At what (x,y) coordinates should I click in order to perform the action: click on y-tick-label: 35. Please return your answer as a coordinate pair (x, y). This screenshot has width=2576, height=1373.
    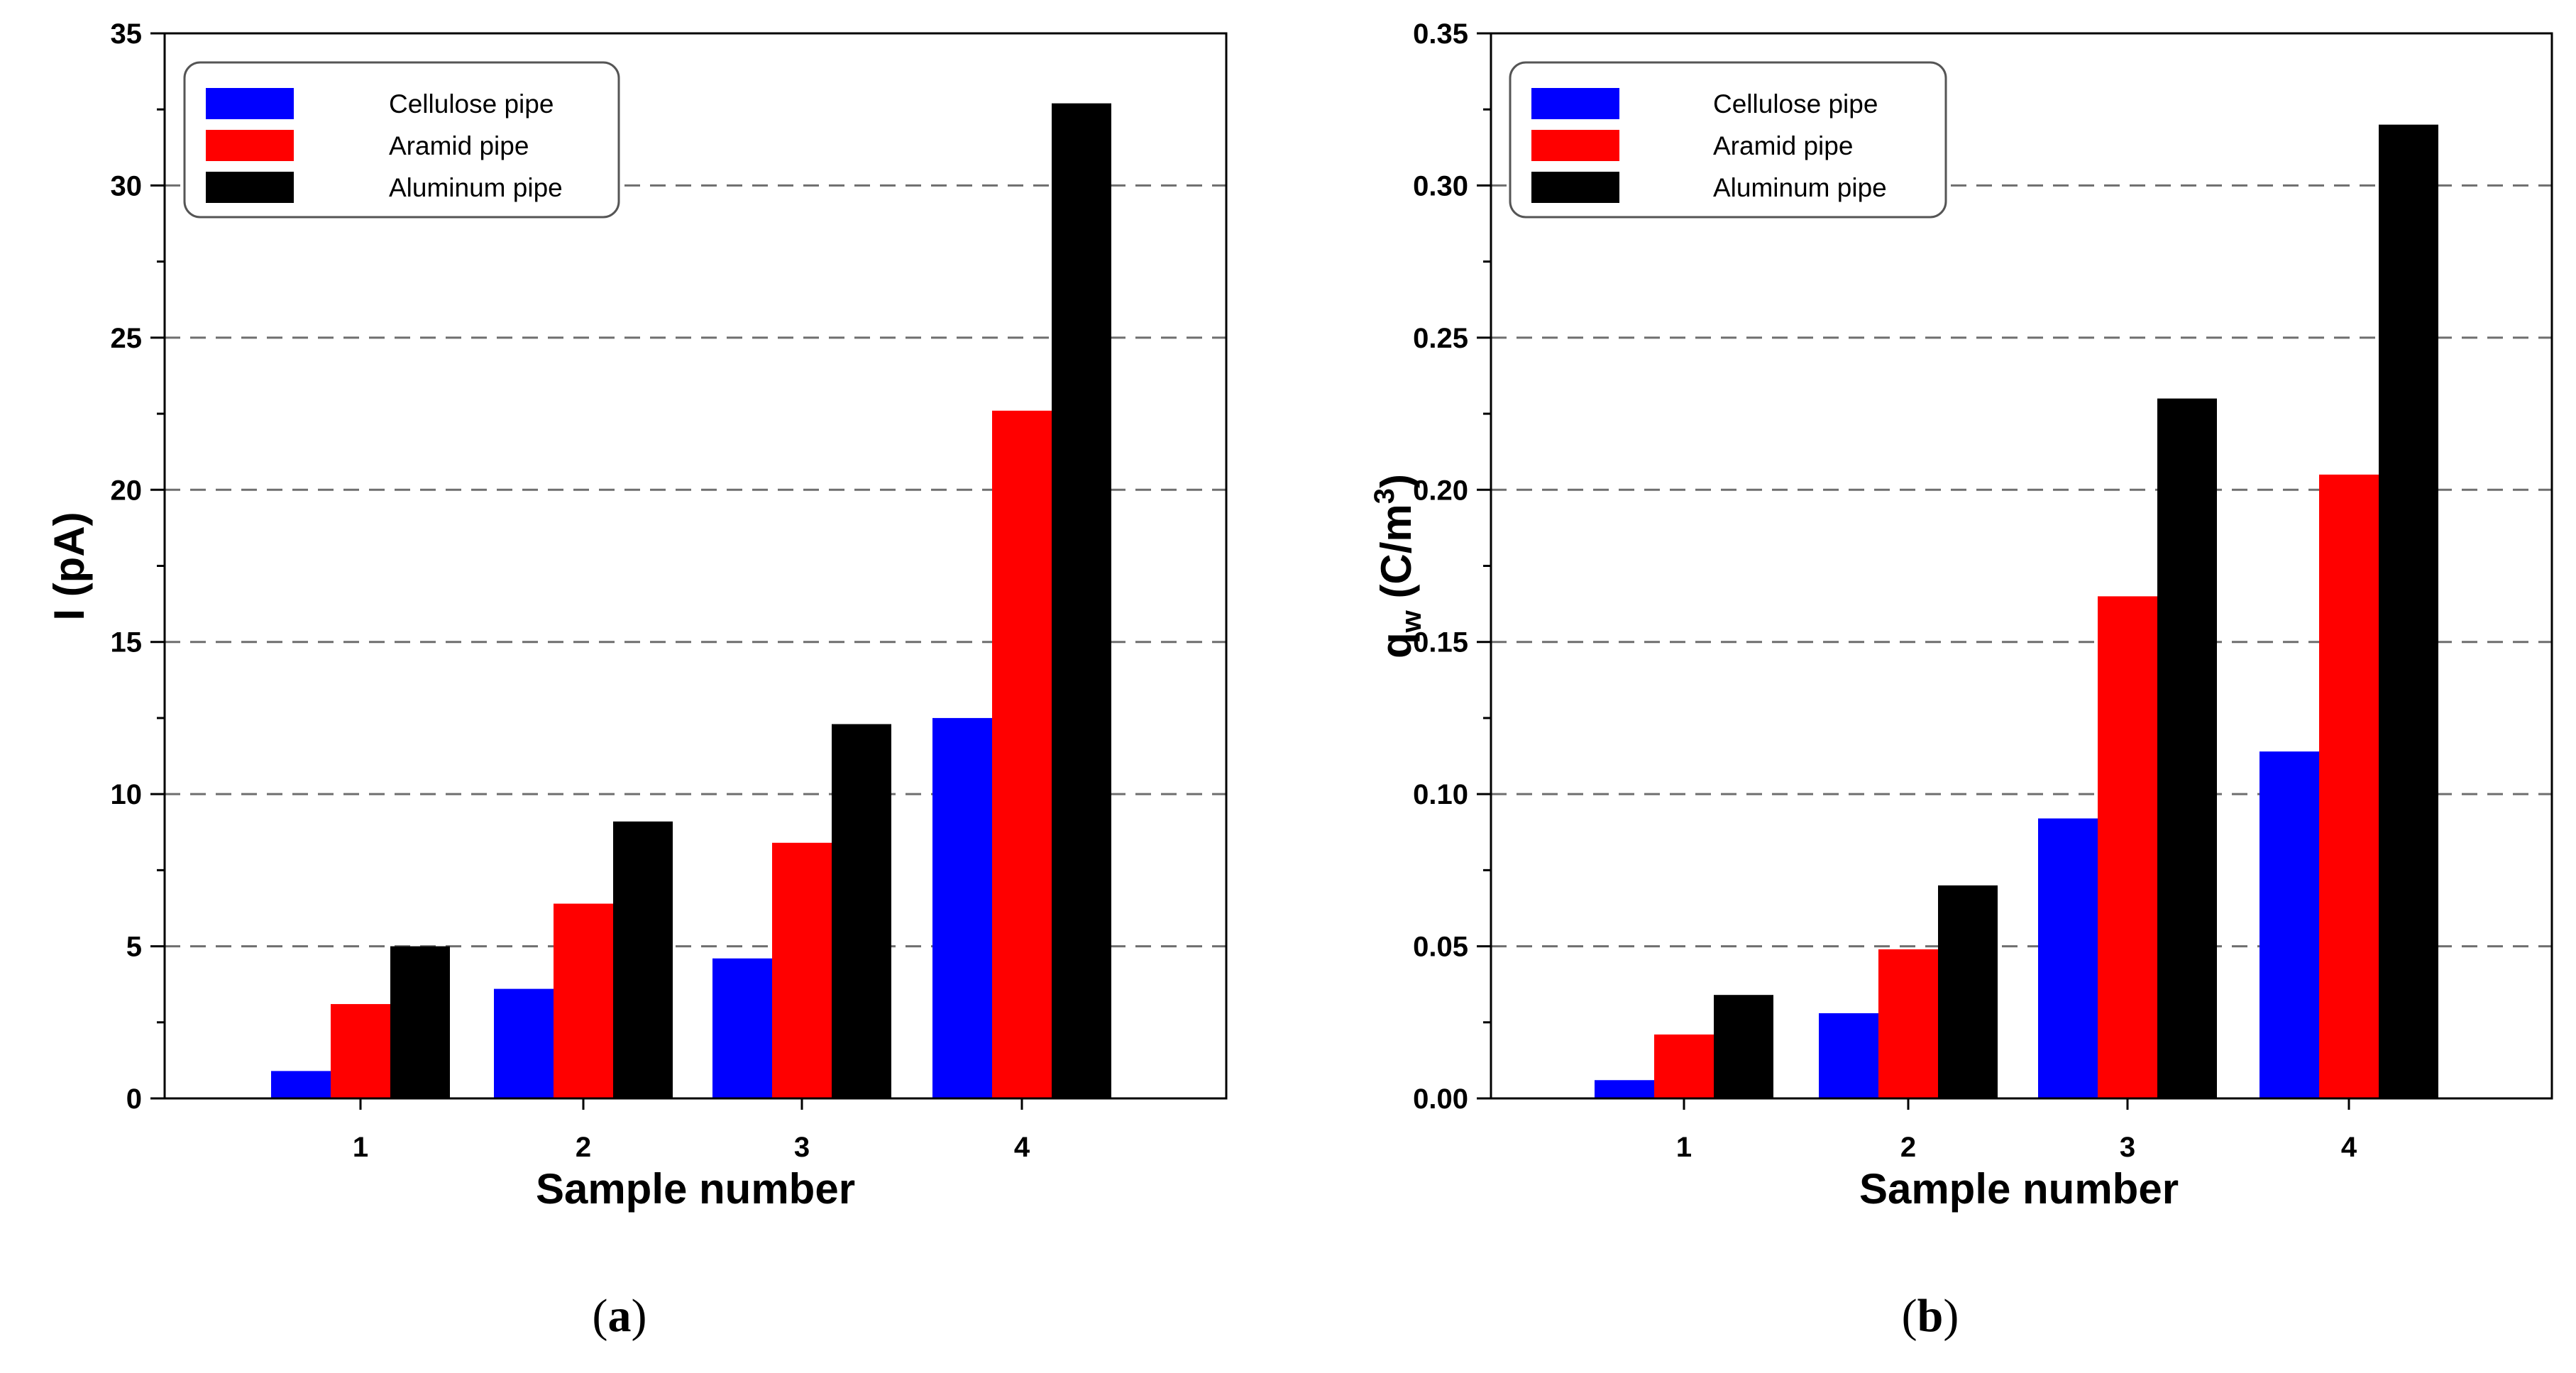
    Looking at the image, I should click on (127, 34).